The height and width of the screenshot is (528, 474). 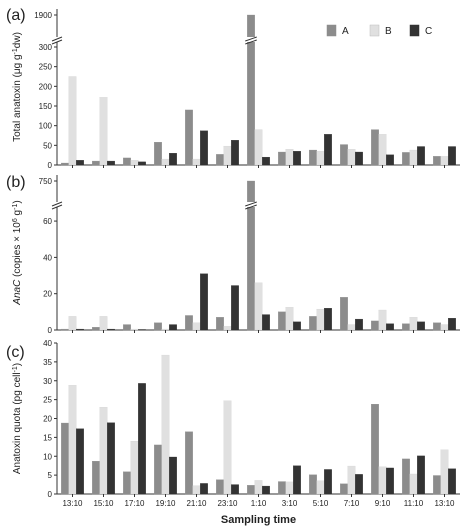 I want to click on y-label-text: dw), so click(x=17, y=40).